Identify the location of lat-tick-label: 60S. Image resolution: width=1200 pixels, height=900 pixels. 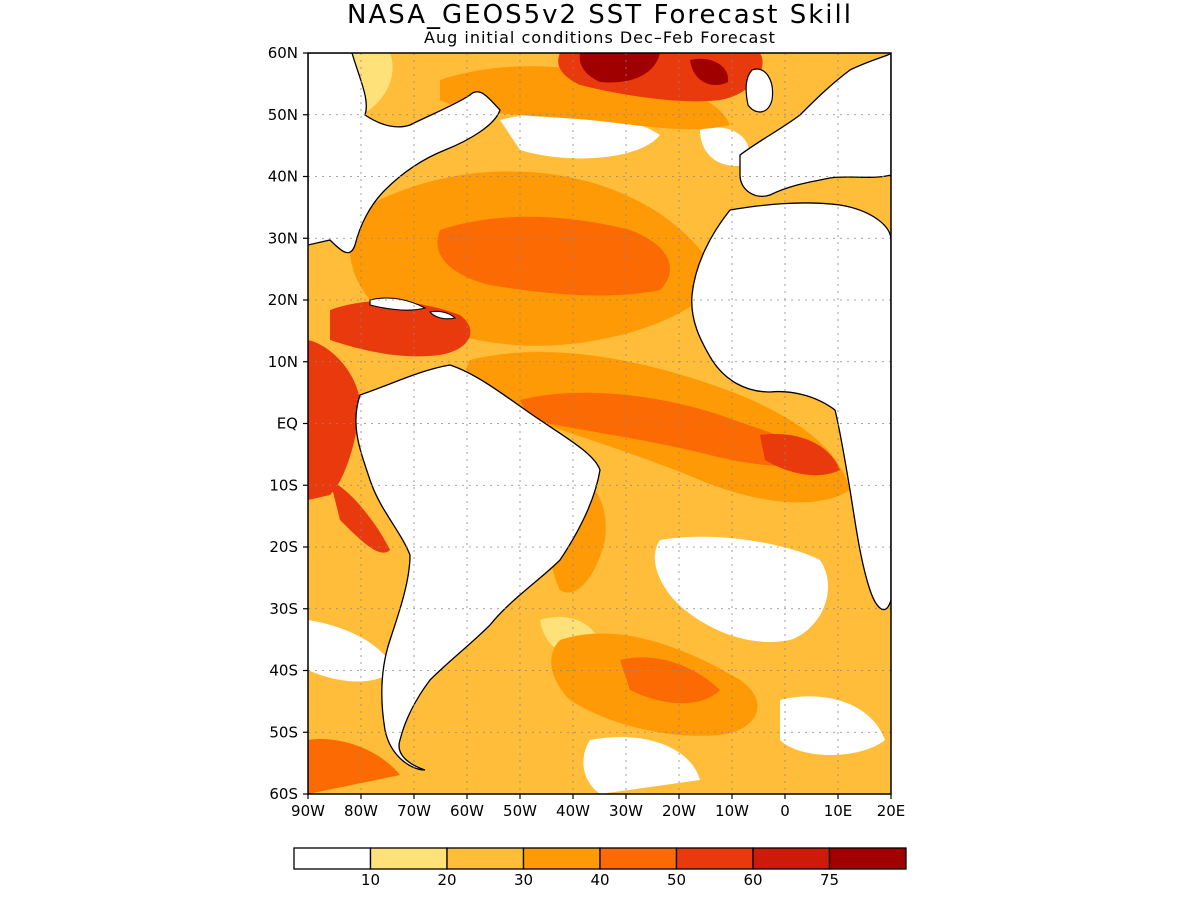
(283, 794).